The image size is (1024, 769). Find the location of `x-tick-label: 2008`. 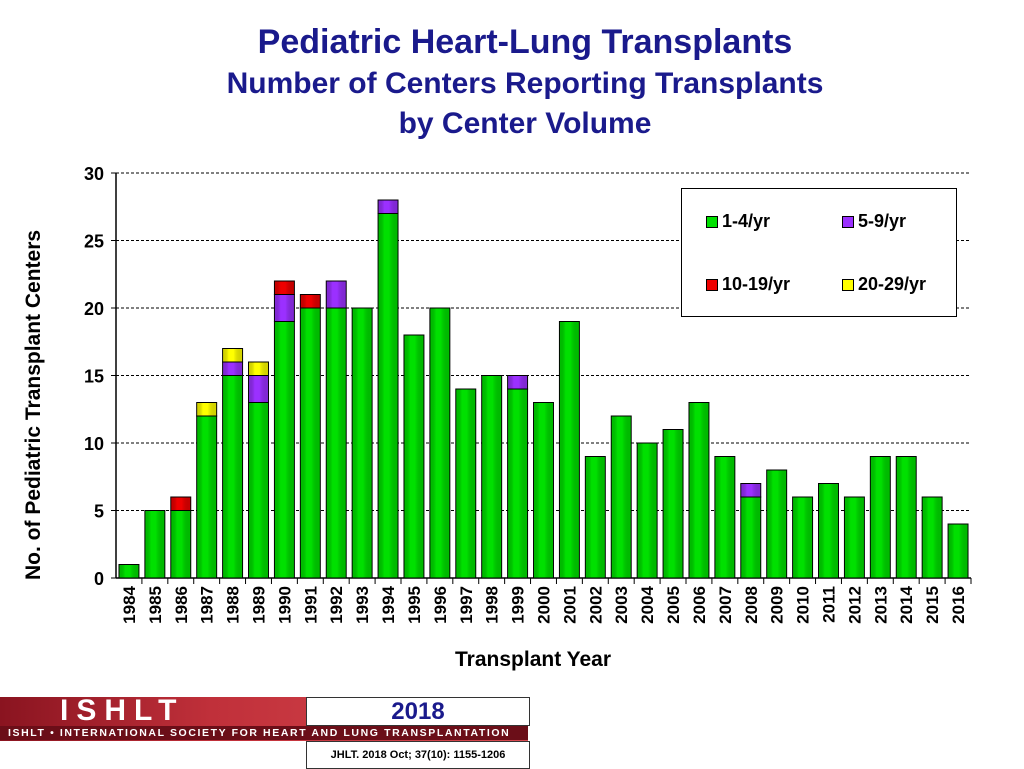

x-tick-label: 2008 is located at coordinates (751, 605).